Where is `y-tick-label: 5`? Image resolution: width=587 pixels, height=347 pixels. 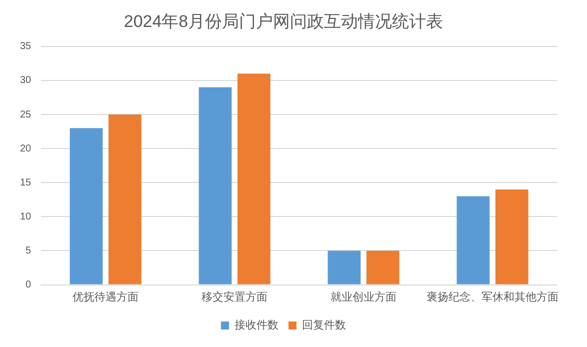 y-tick-label: 5 is located at coordinates (29, 250).